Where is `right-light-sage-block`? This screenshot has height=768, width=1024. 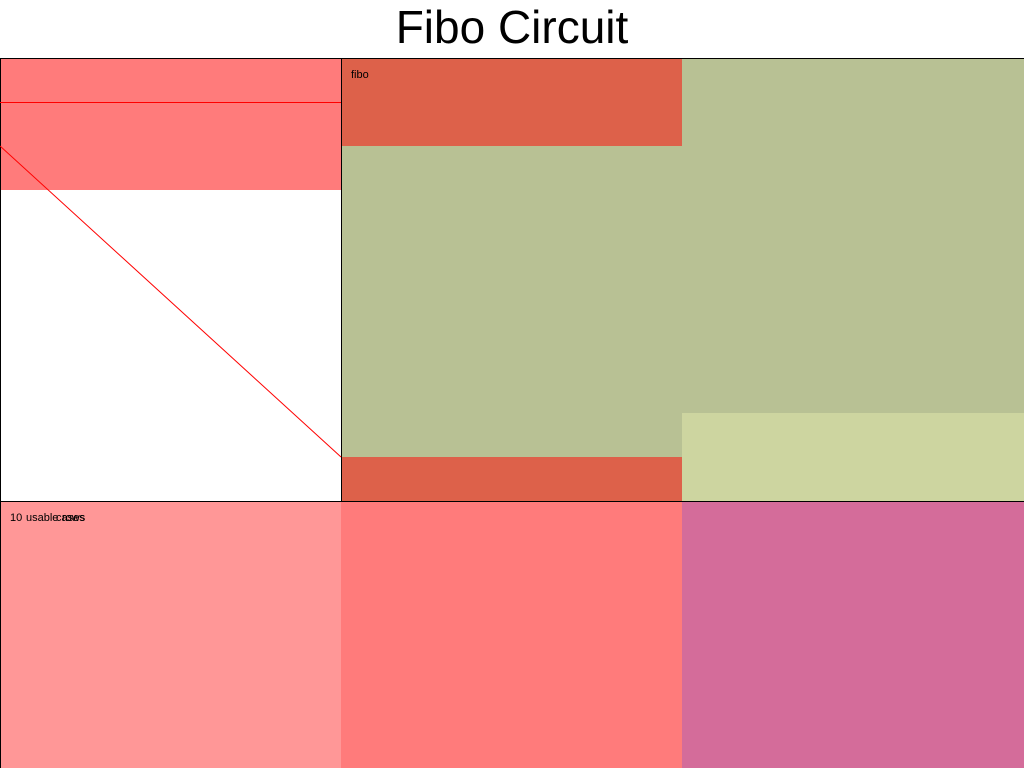
right-light-sage-block is located at coordinates (853, 457).